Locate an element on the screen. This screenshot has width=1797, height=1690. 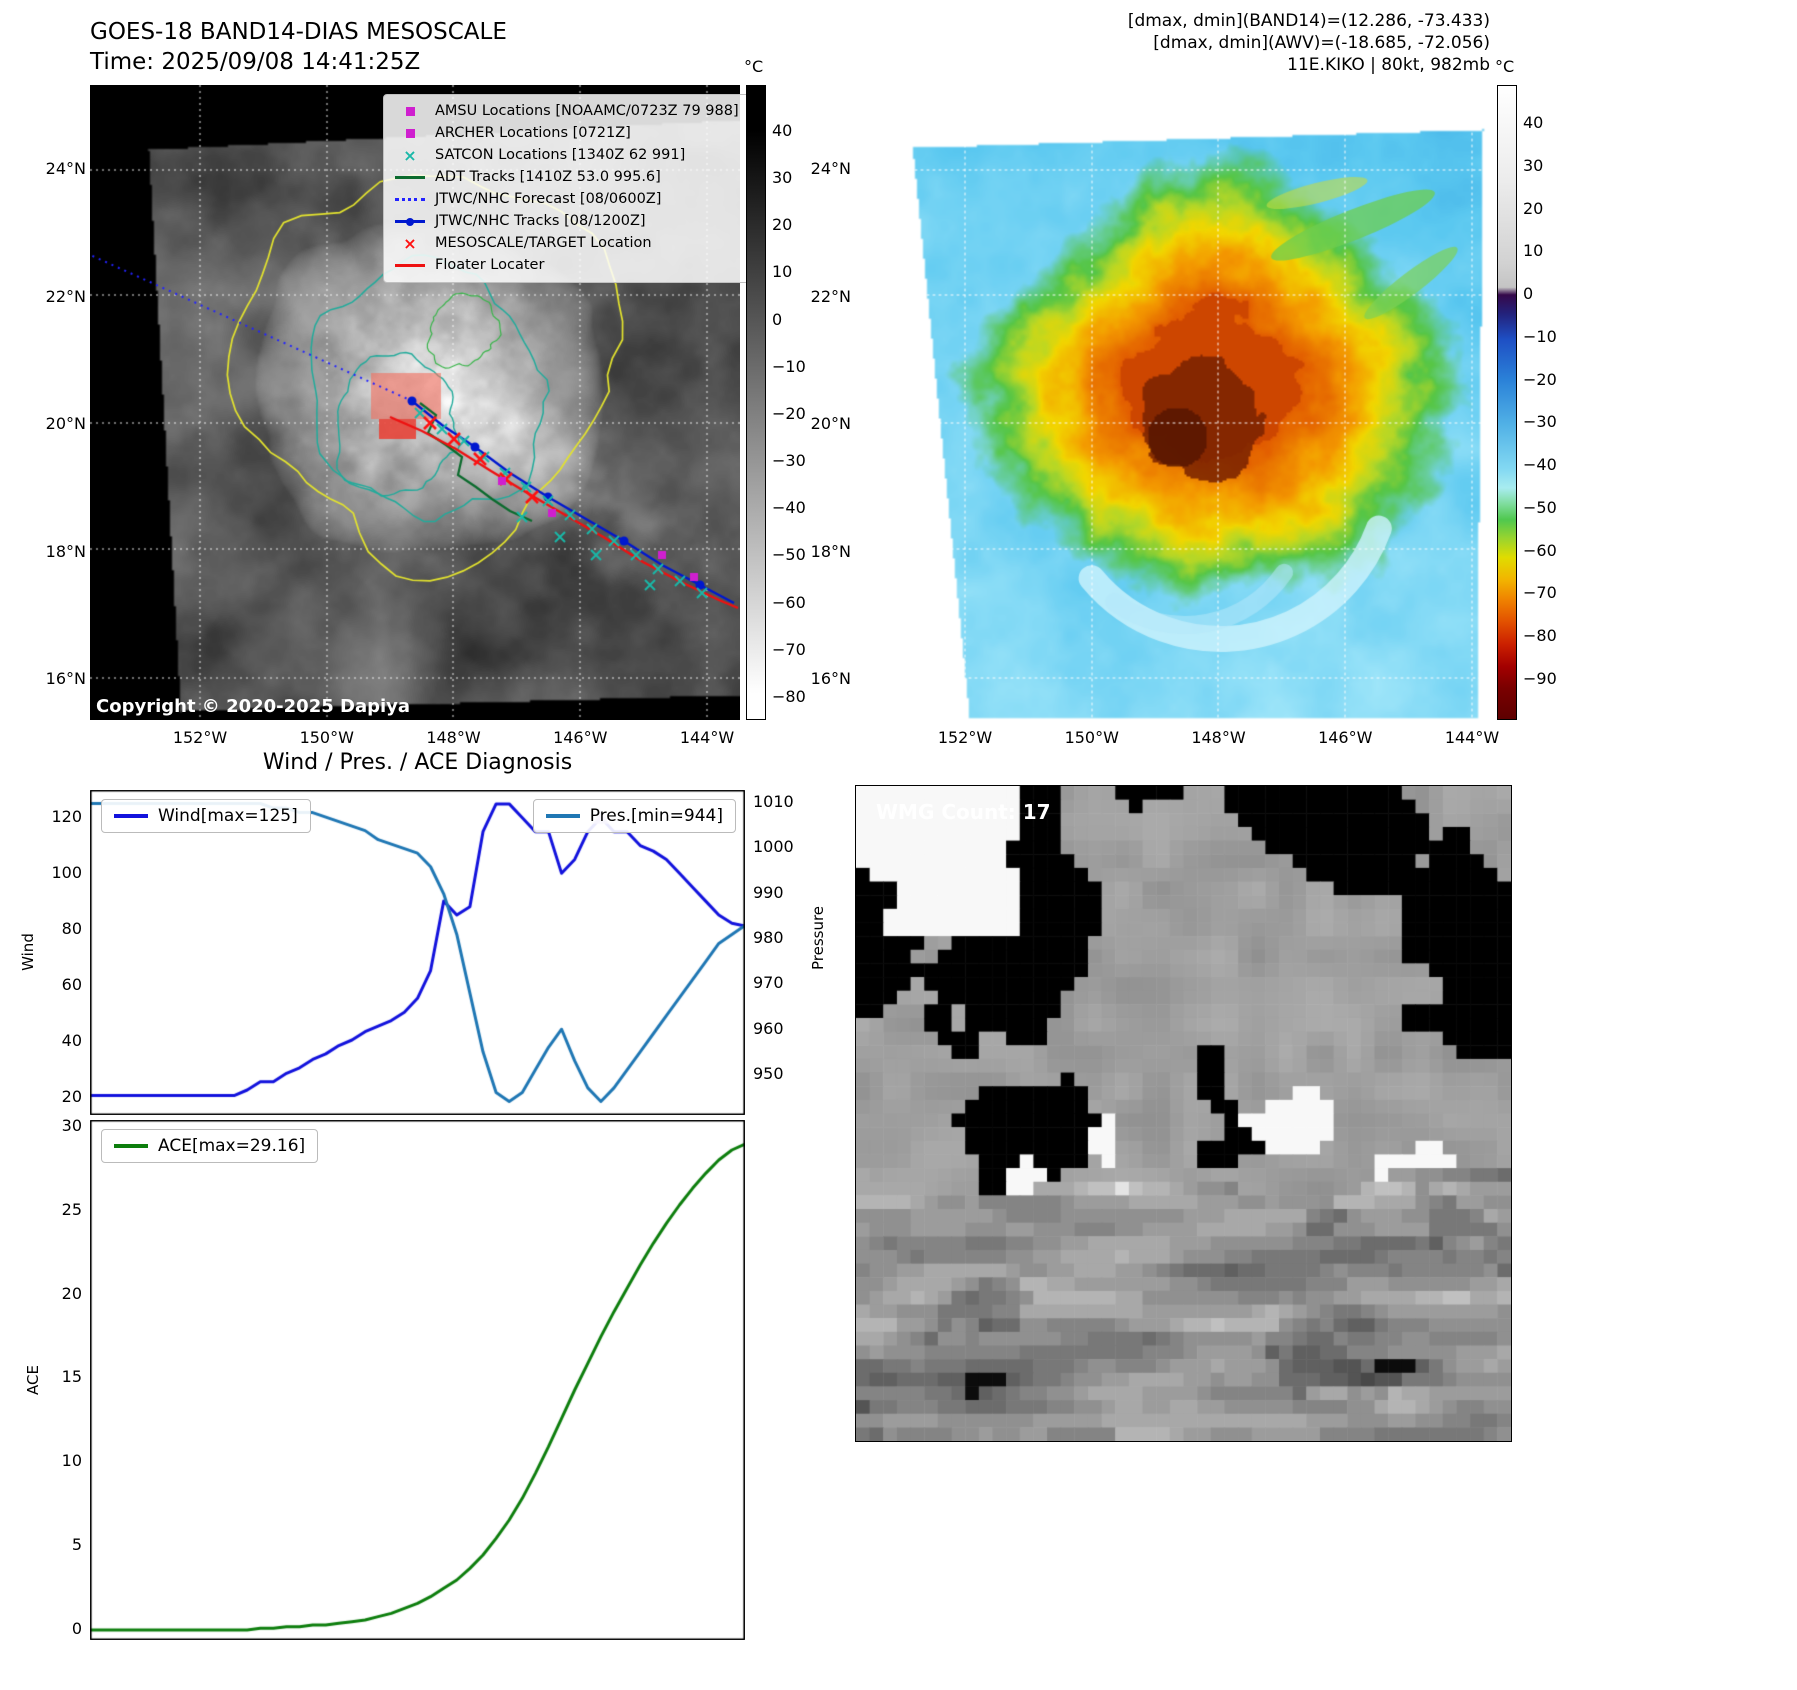
legend-item: JTWC/NHC Tracks [08/1200Z] is located at coordinates (566, 221).